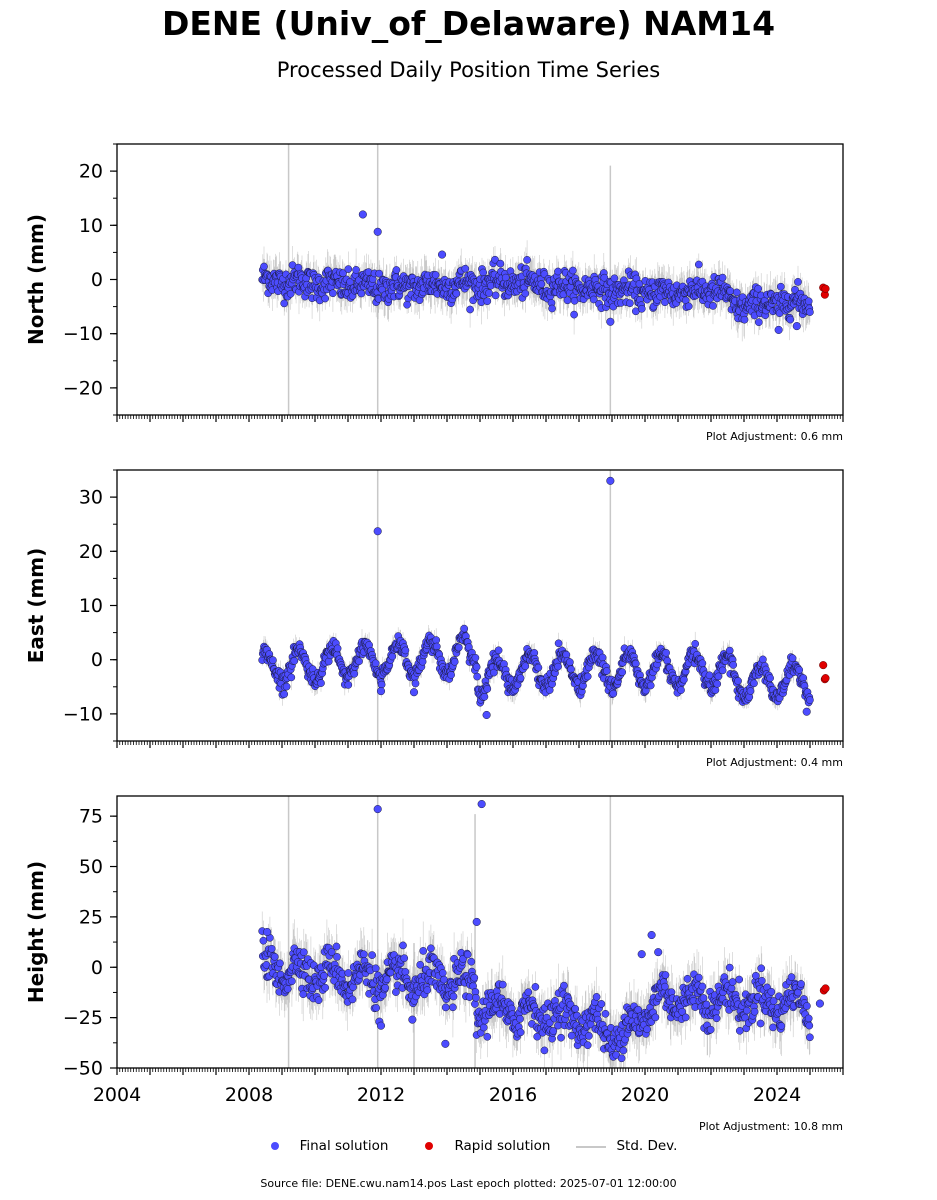 Image resolution: width=937 pixels, height=1200 pixels. What do you see at coordinates (97, 660) in the screenshot?
I see `ytick-label: 0` at bounding box center [97, 660].